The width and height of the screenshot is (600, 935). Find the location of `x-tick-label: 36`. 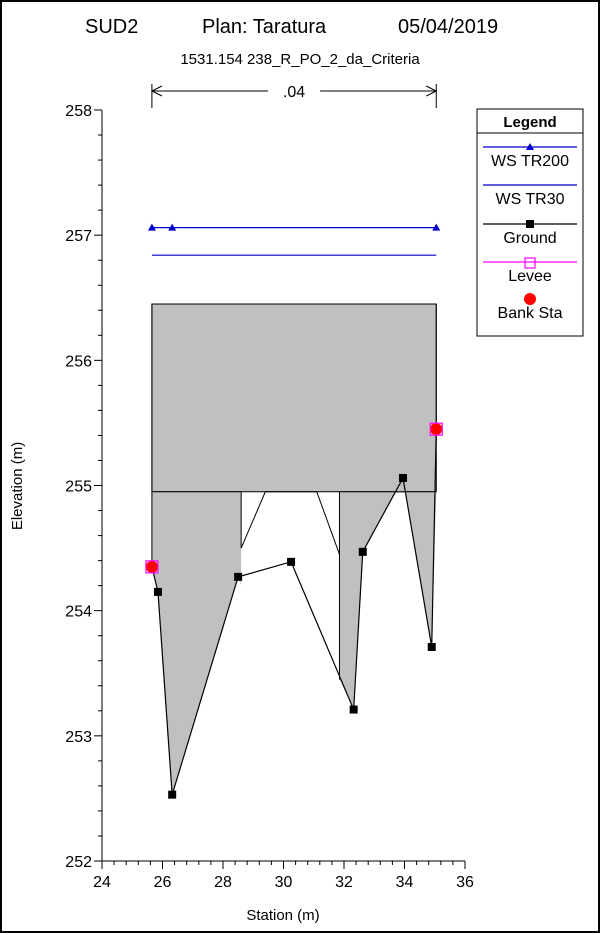

x-tick-label: 36 is located at coordinates (465, 882).